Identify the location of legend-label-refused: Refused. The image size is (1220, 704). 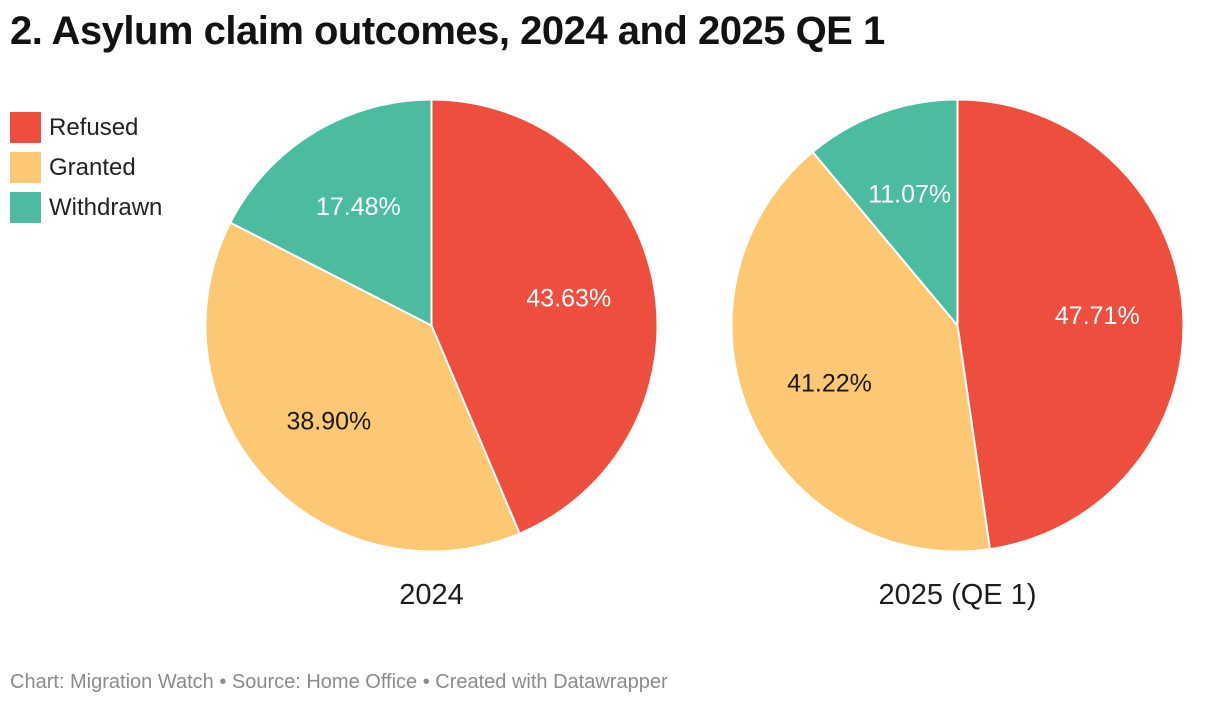
(94, 127).